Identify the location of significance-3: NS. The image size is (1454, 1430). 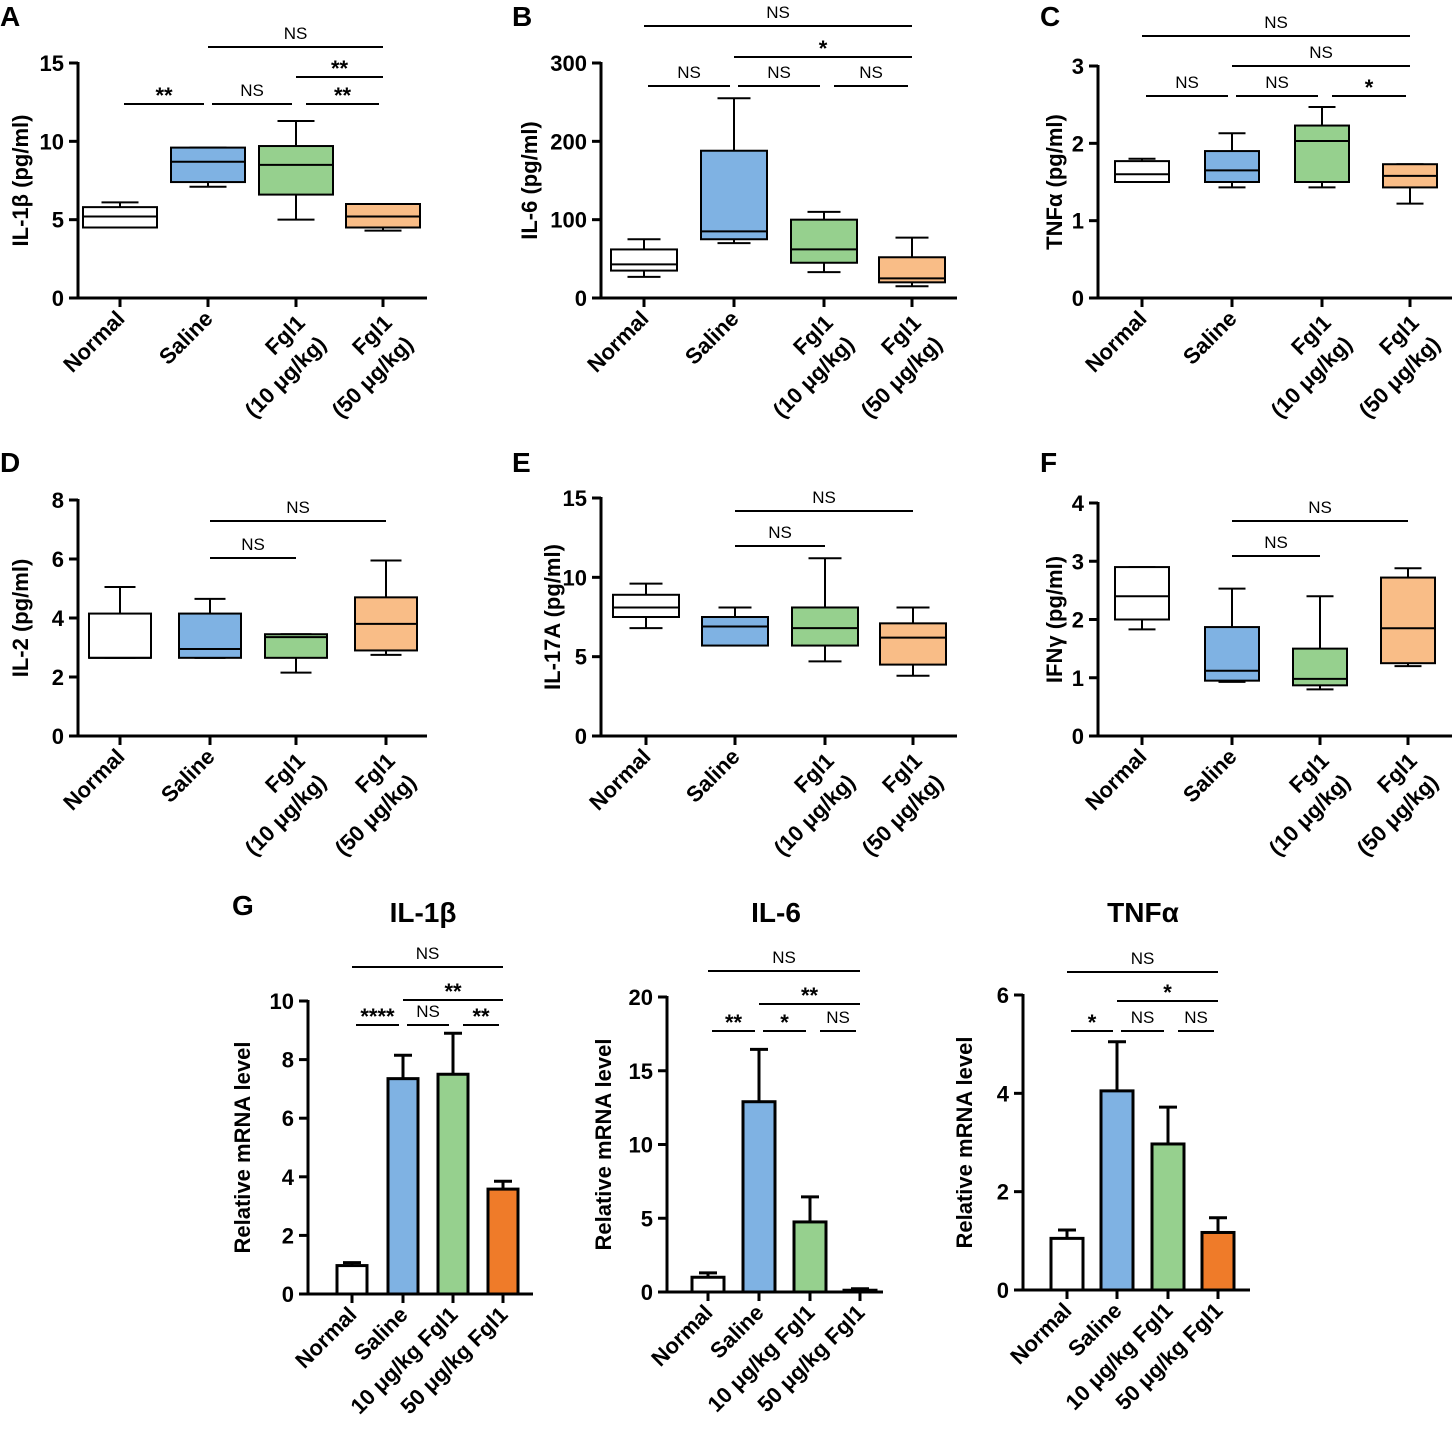
(689, 75).